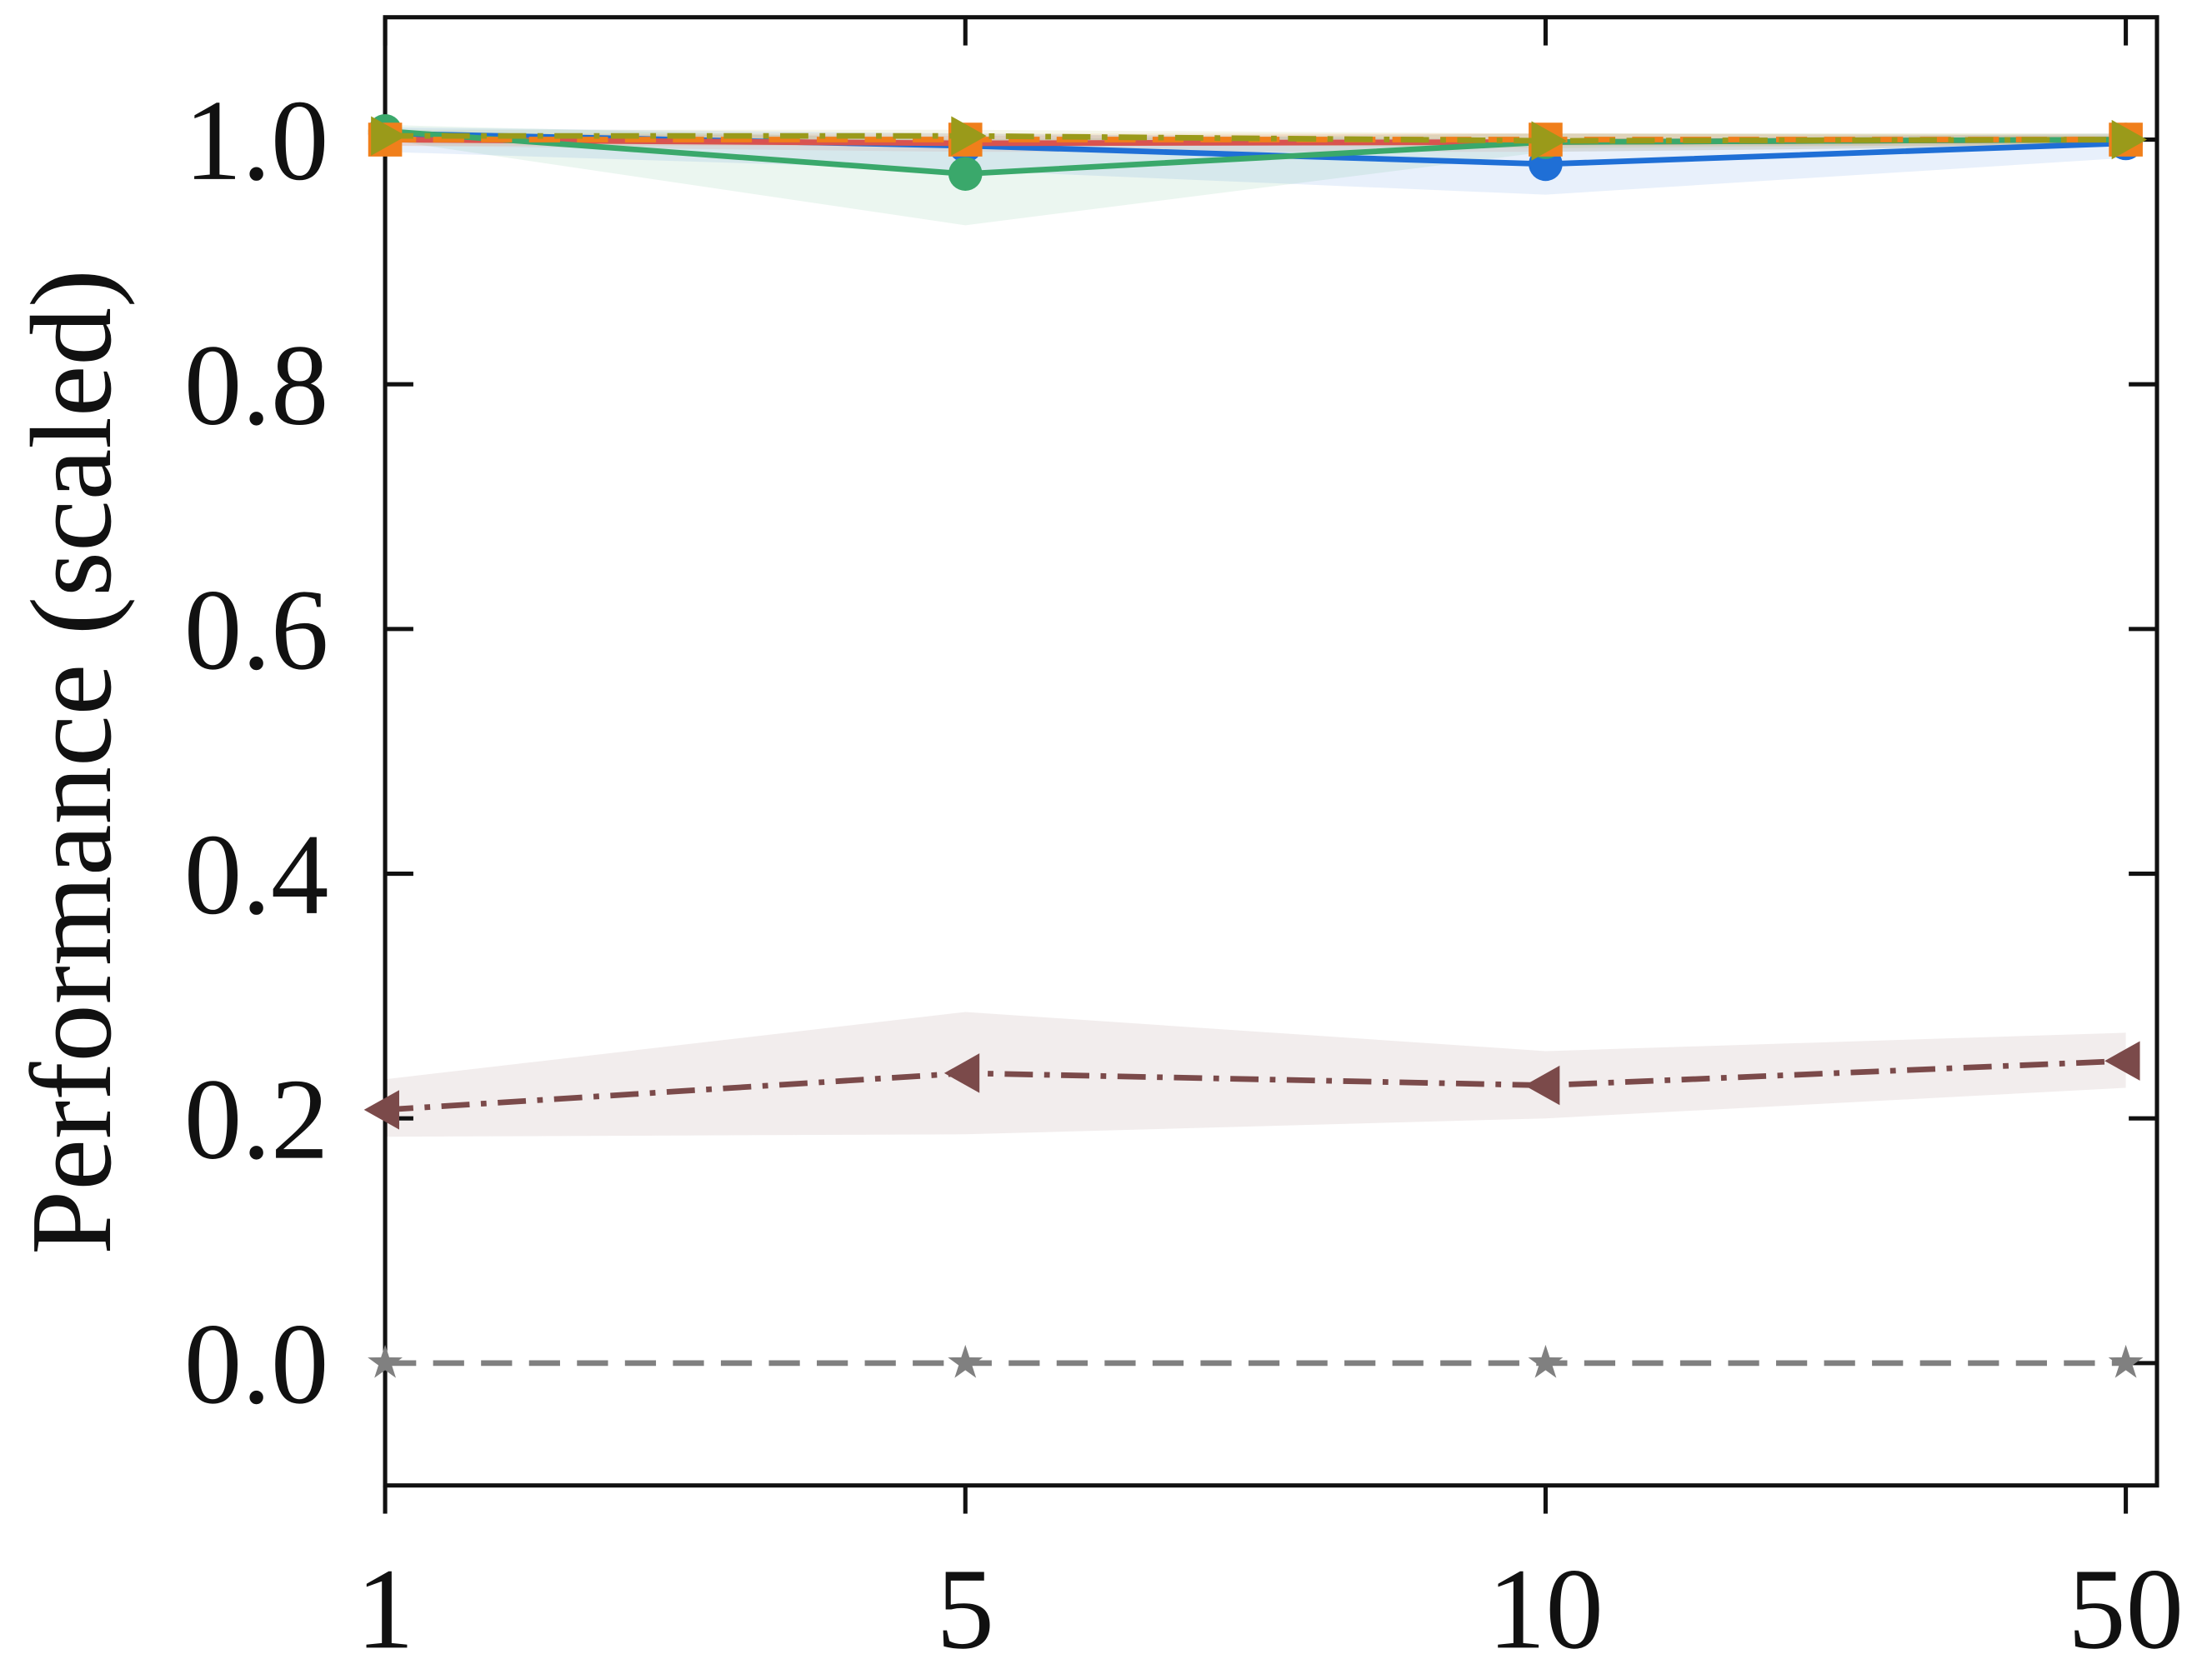 The image size is (2212, 1679). I want to click on y-axis-label: Performance (scaled), so click(72, 762).